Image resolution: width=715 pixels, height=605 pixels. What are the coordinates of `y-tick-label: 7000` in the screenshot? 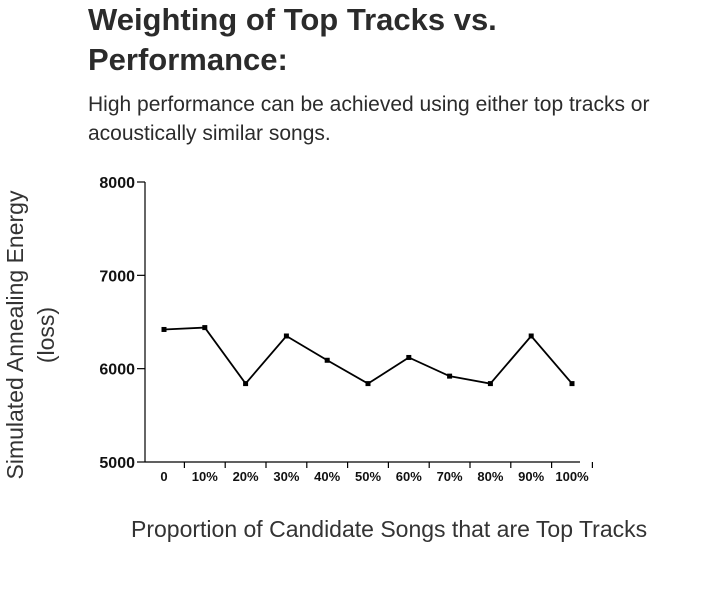 It's located at (117, 276).